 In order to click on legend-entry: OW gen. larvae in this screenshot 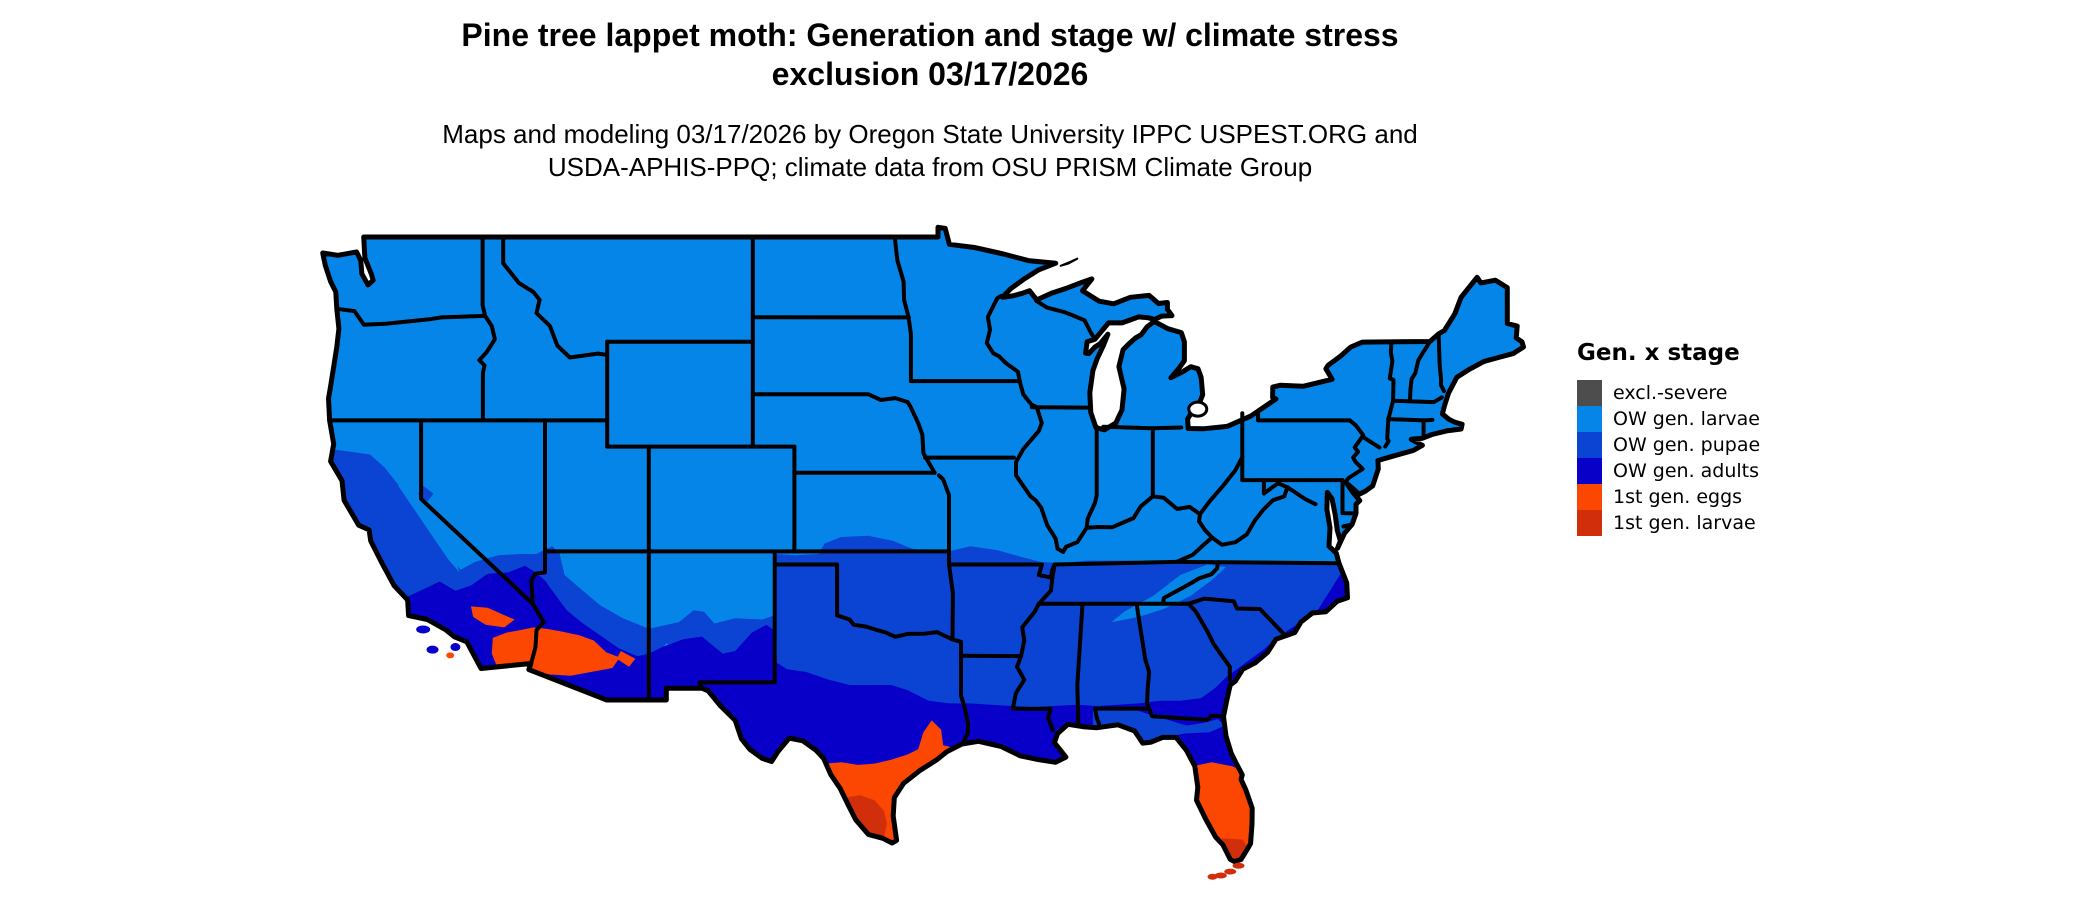, I will do `click(1668, 419)`.